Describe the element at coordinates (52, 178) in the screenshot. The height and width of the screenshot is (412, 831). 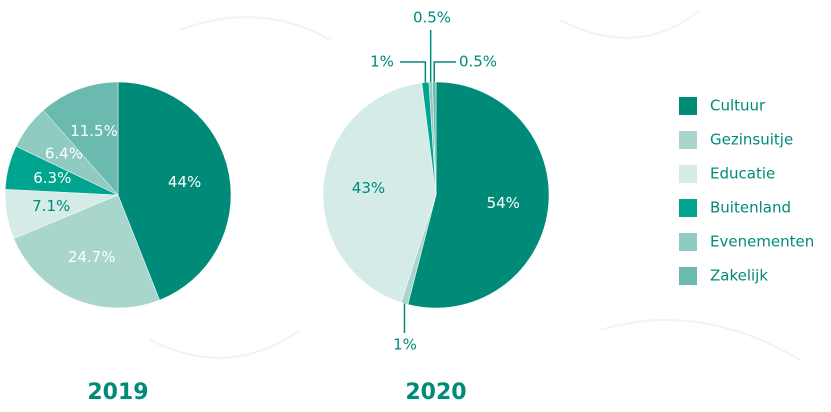
I see `data-label: 6.3%` at that location.